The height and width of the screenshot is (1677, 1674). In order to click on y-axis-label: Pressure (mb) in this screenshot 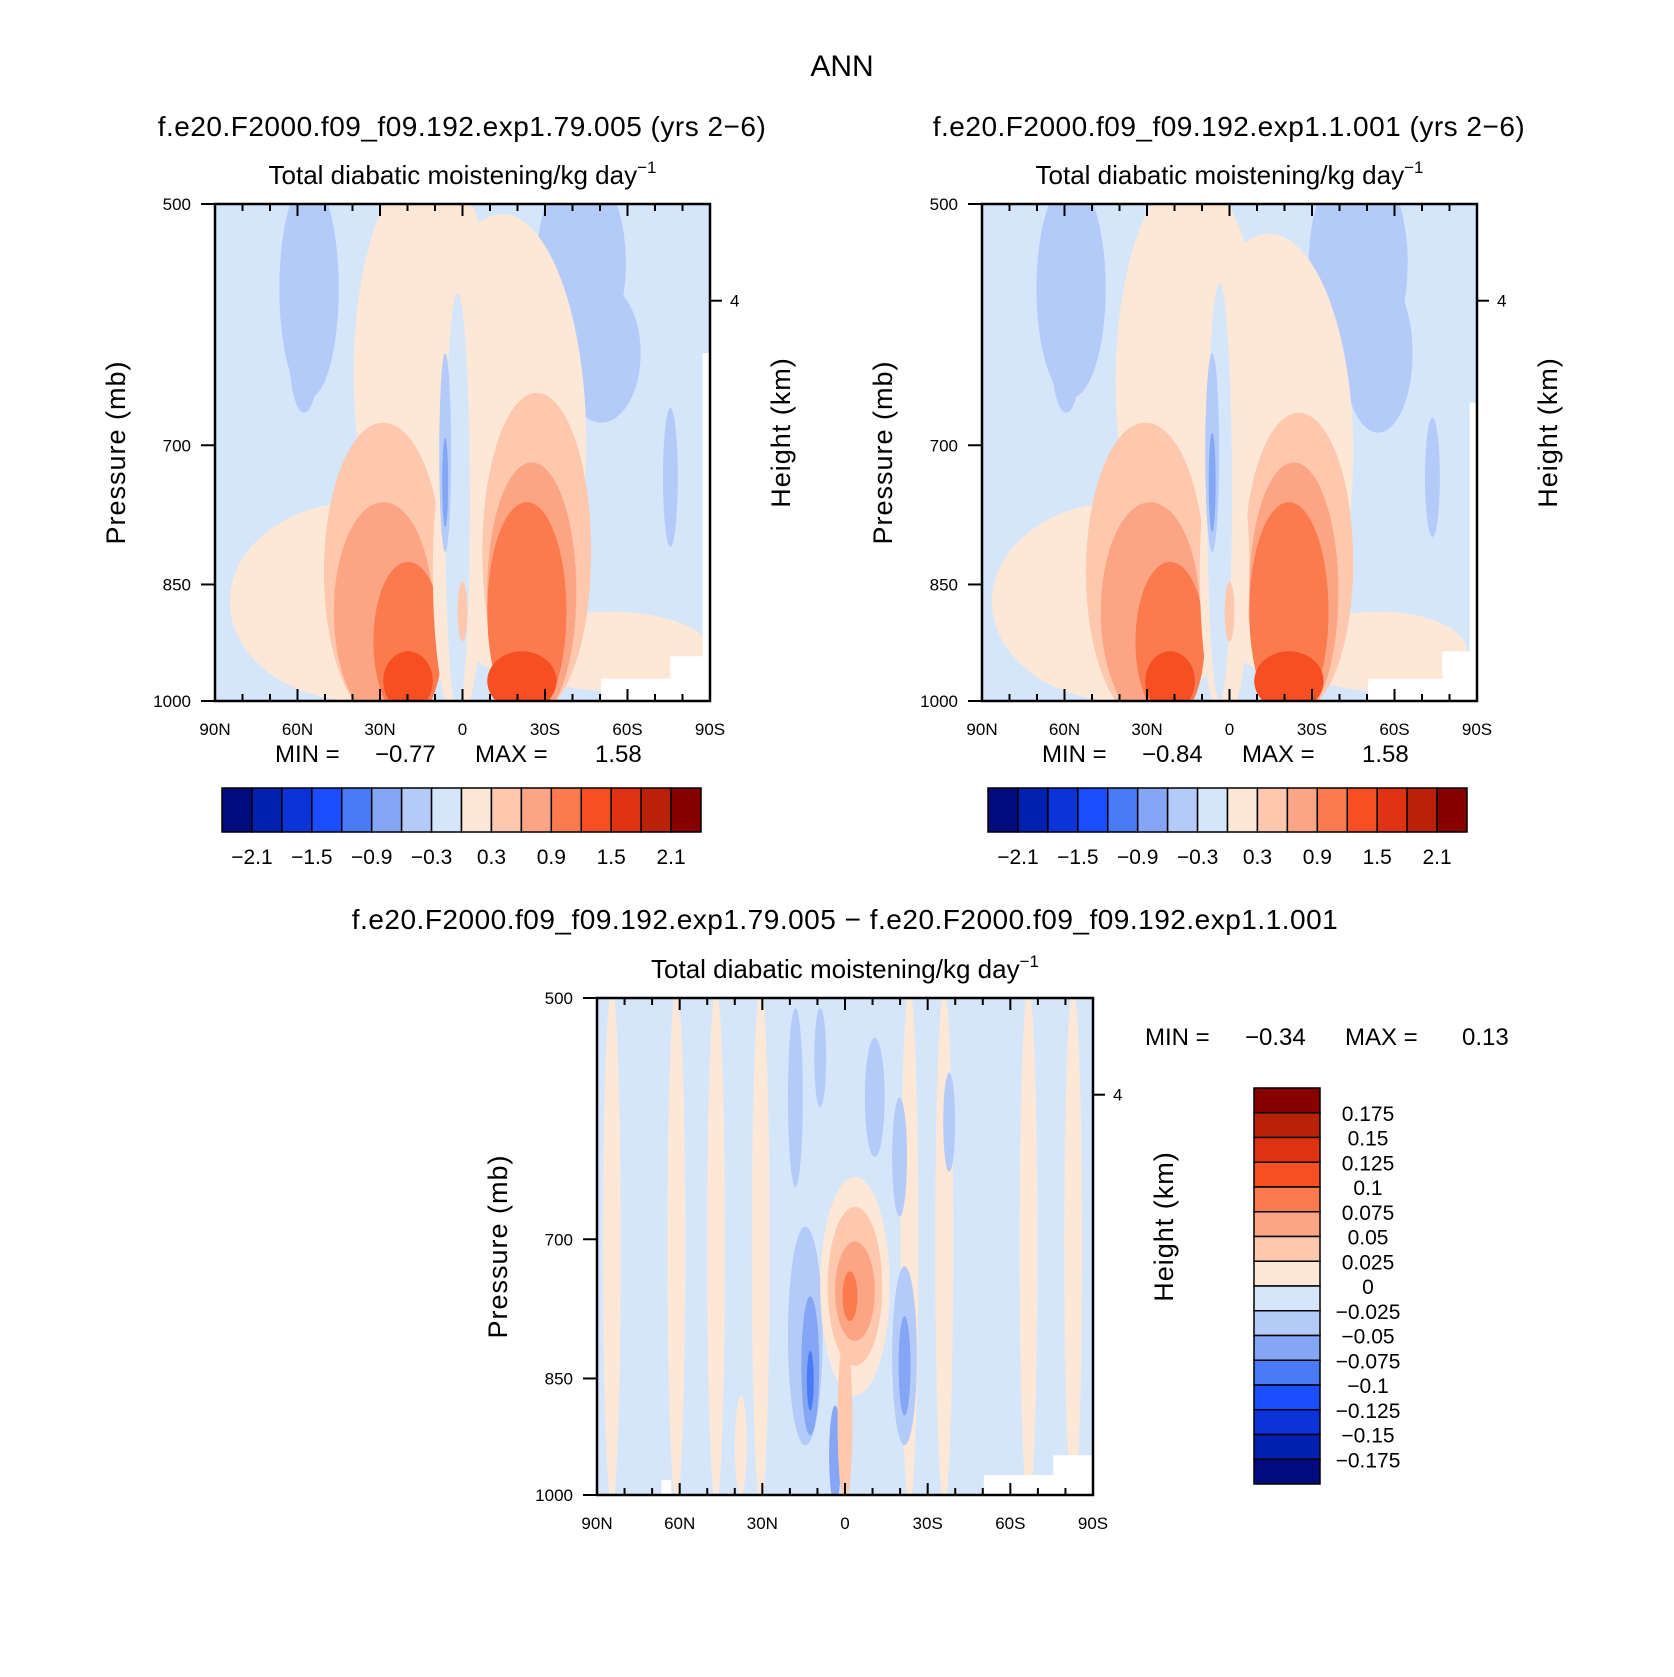, I will do `click(498, 1246)`.